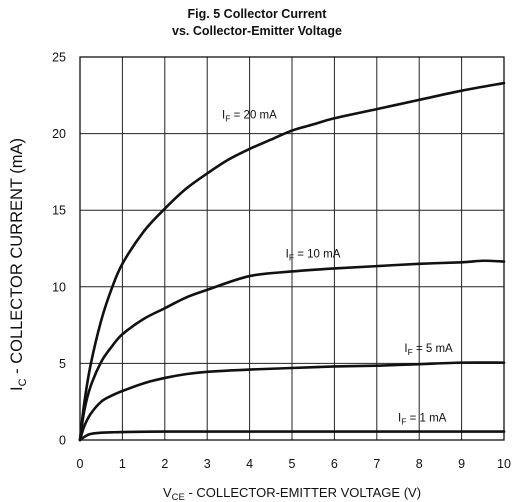 The height and width of the screenshot is (502, 515). What do you see at coordinates (122, 464) in the screenshot?
I see `x-tick-label: 1` at bounding box center [122, 464].